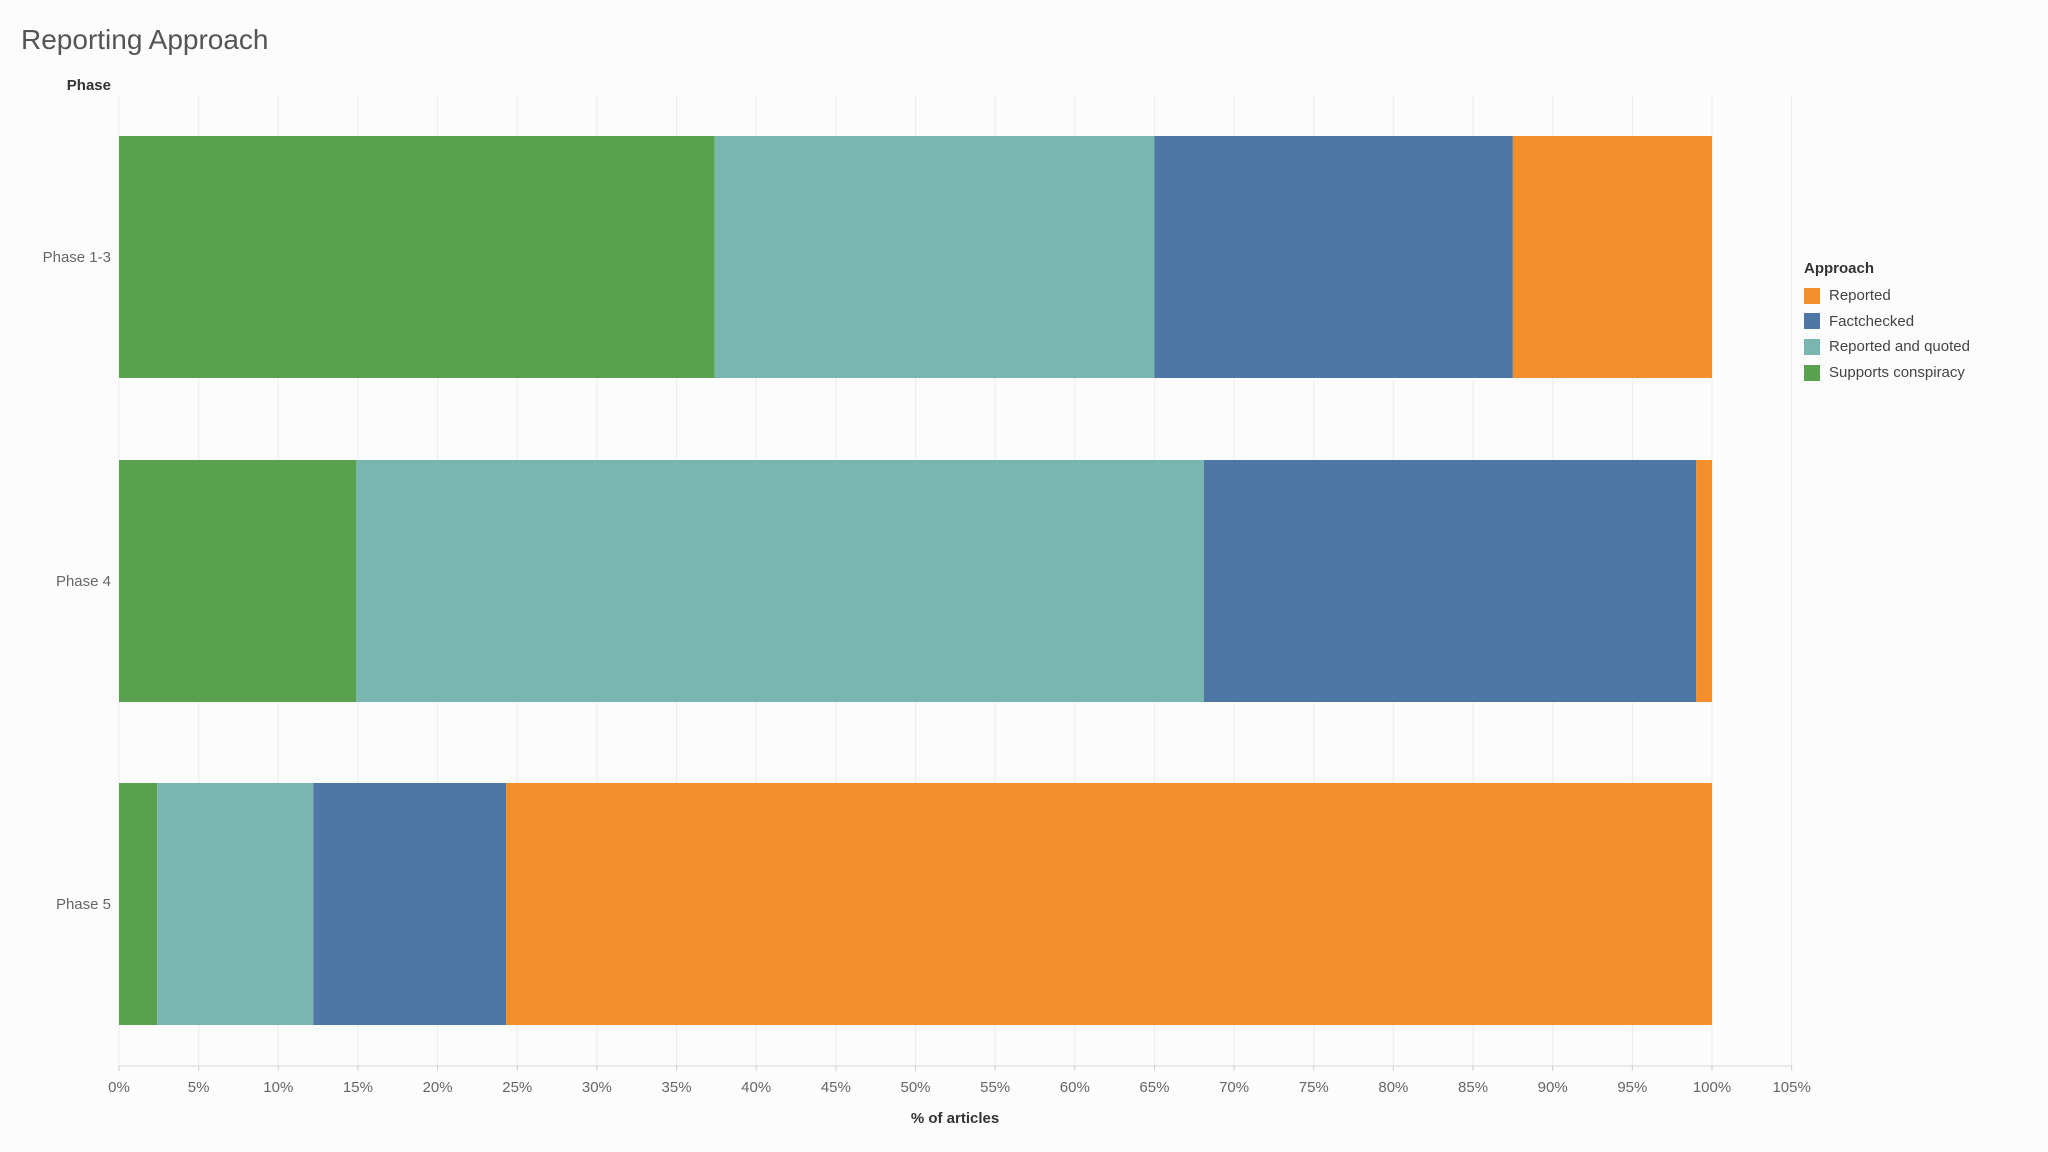 The width and height of the screenshot is (2048, 1152). I want to click on legend-label: Supports conspiracy, so click(1897, 373).